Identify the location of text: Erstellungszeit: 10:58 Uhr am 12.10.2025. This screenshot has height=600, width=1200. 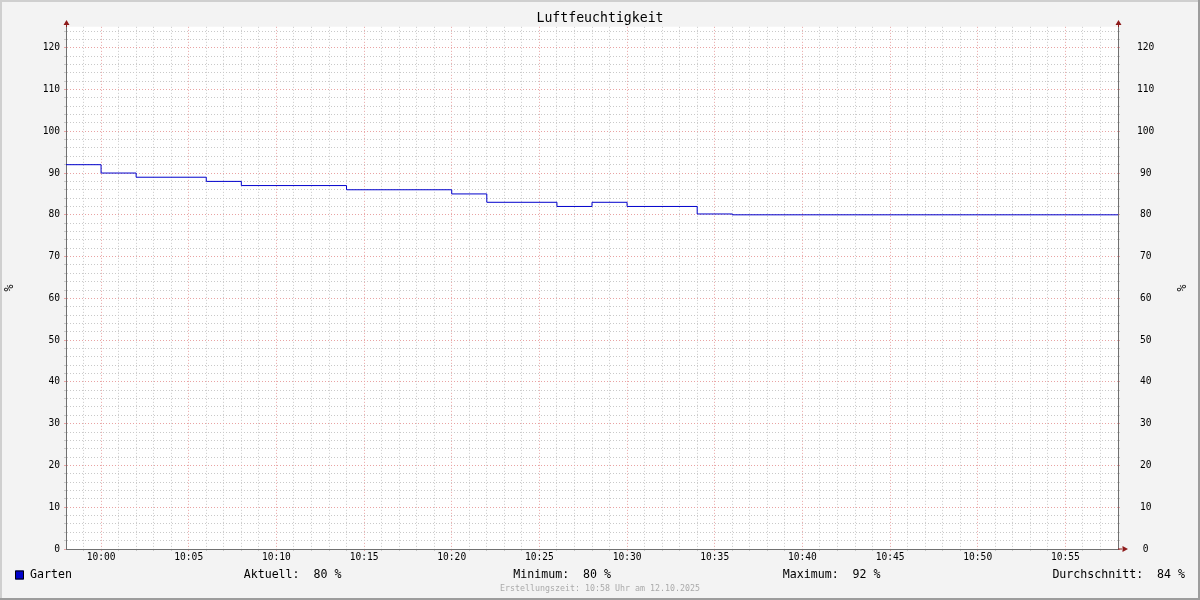
(600, 588).